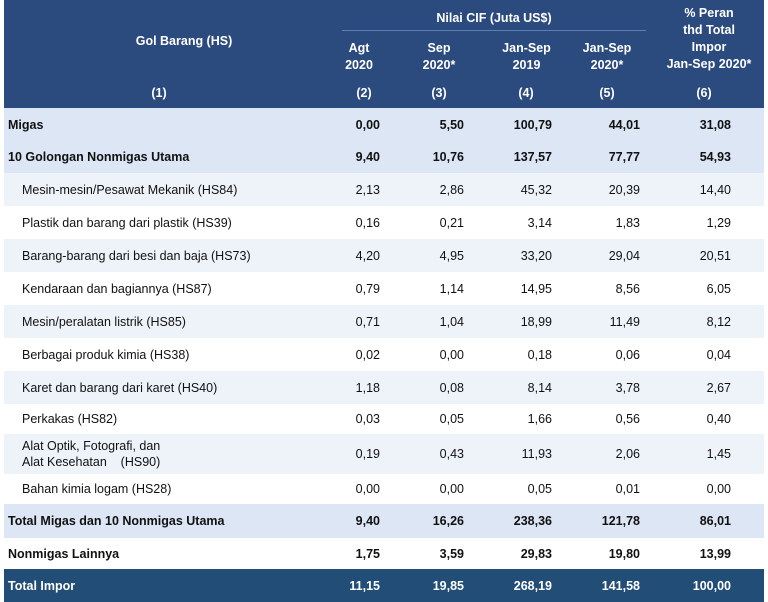 This screenshot has width=768, height=602. I want to click on row-value-col6: 0,04, so click(718, 354).